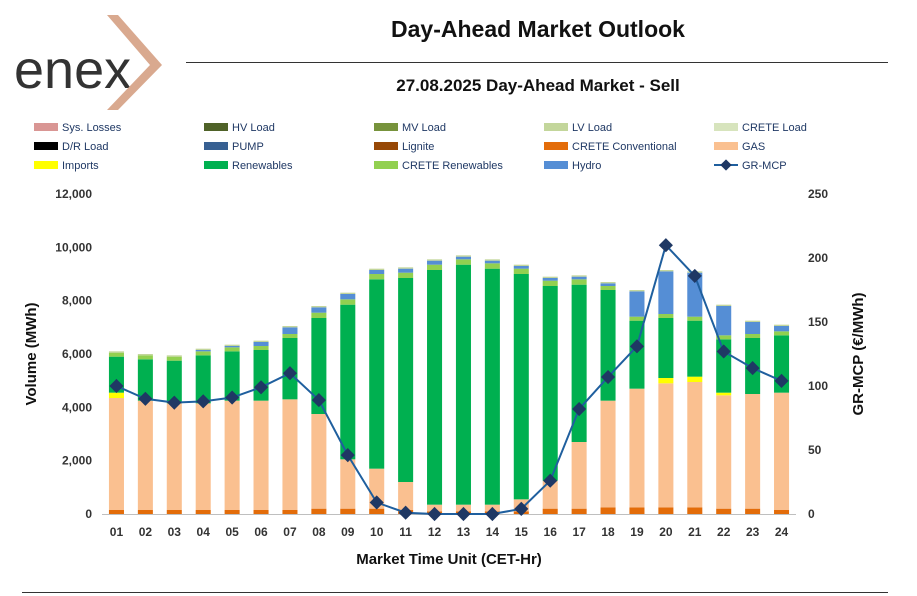  I want to click on page-title: Day-Ahead Market Outlook, so click(538, 29).